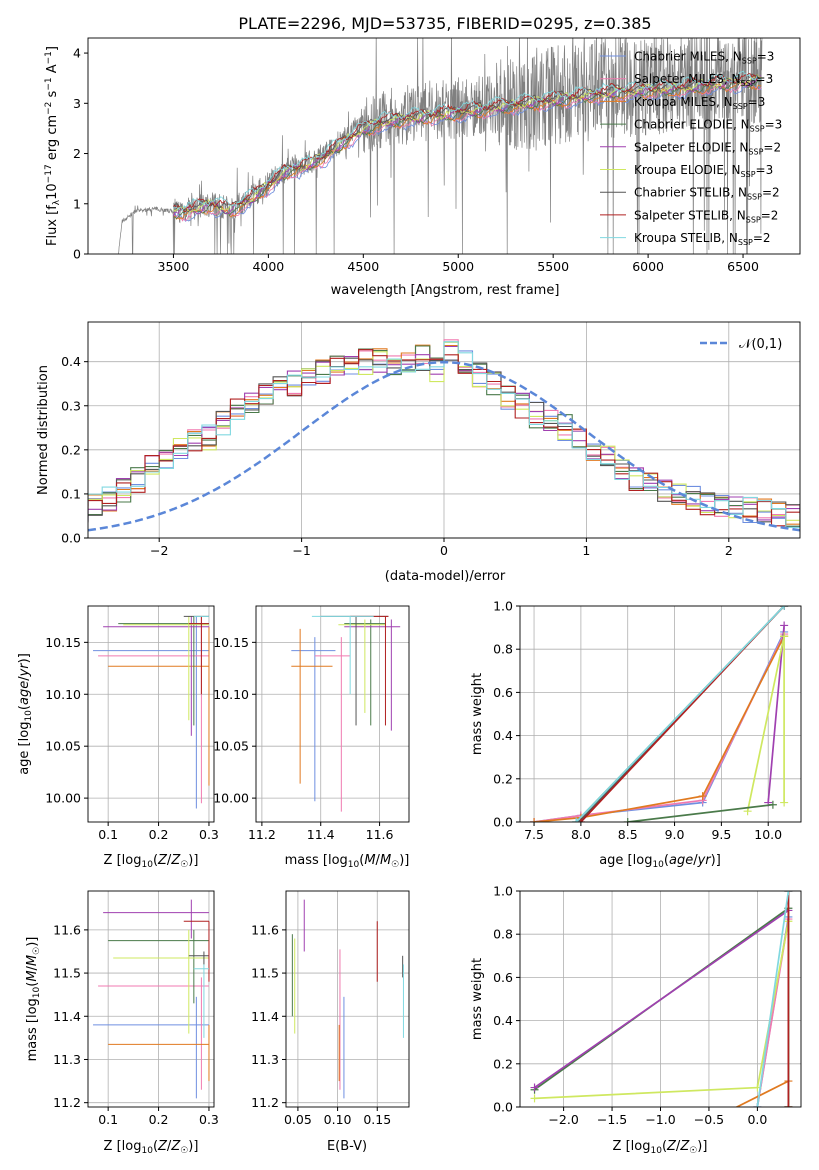 The image size is (819, 1170). I want to click on x-tick-label: −1.0, so click(660, 1119).